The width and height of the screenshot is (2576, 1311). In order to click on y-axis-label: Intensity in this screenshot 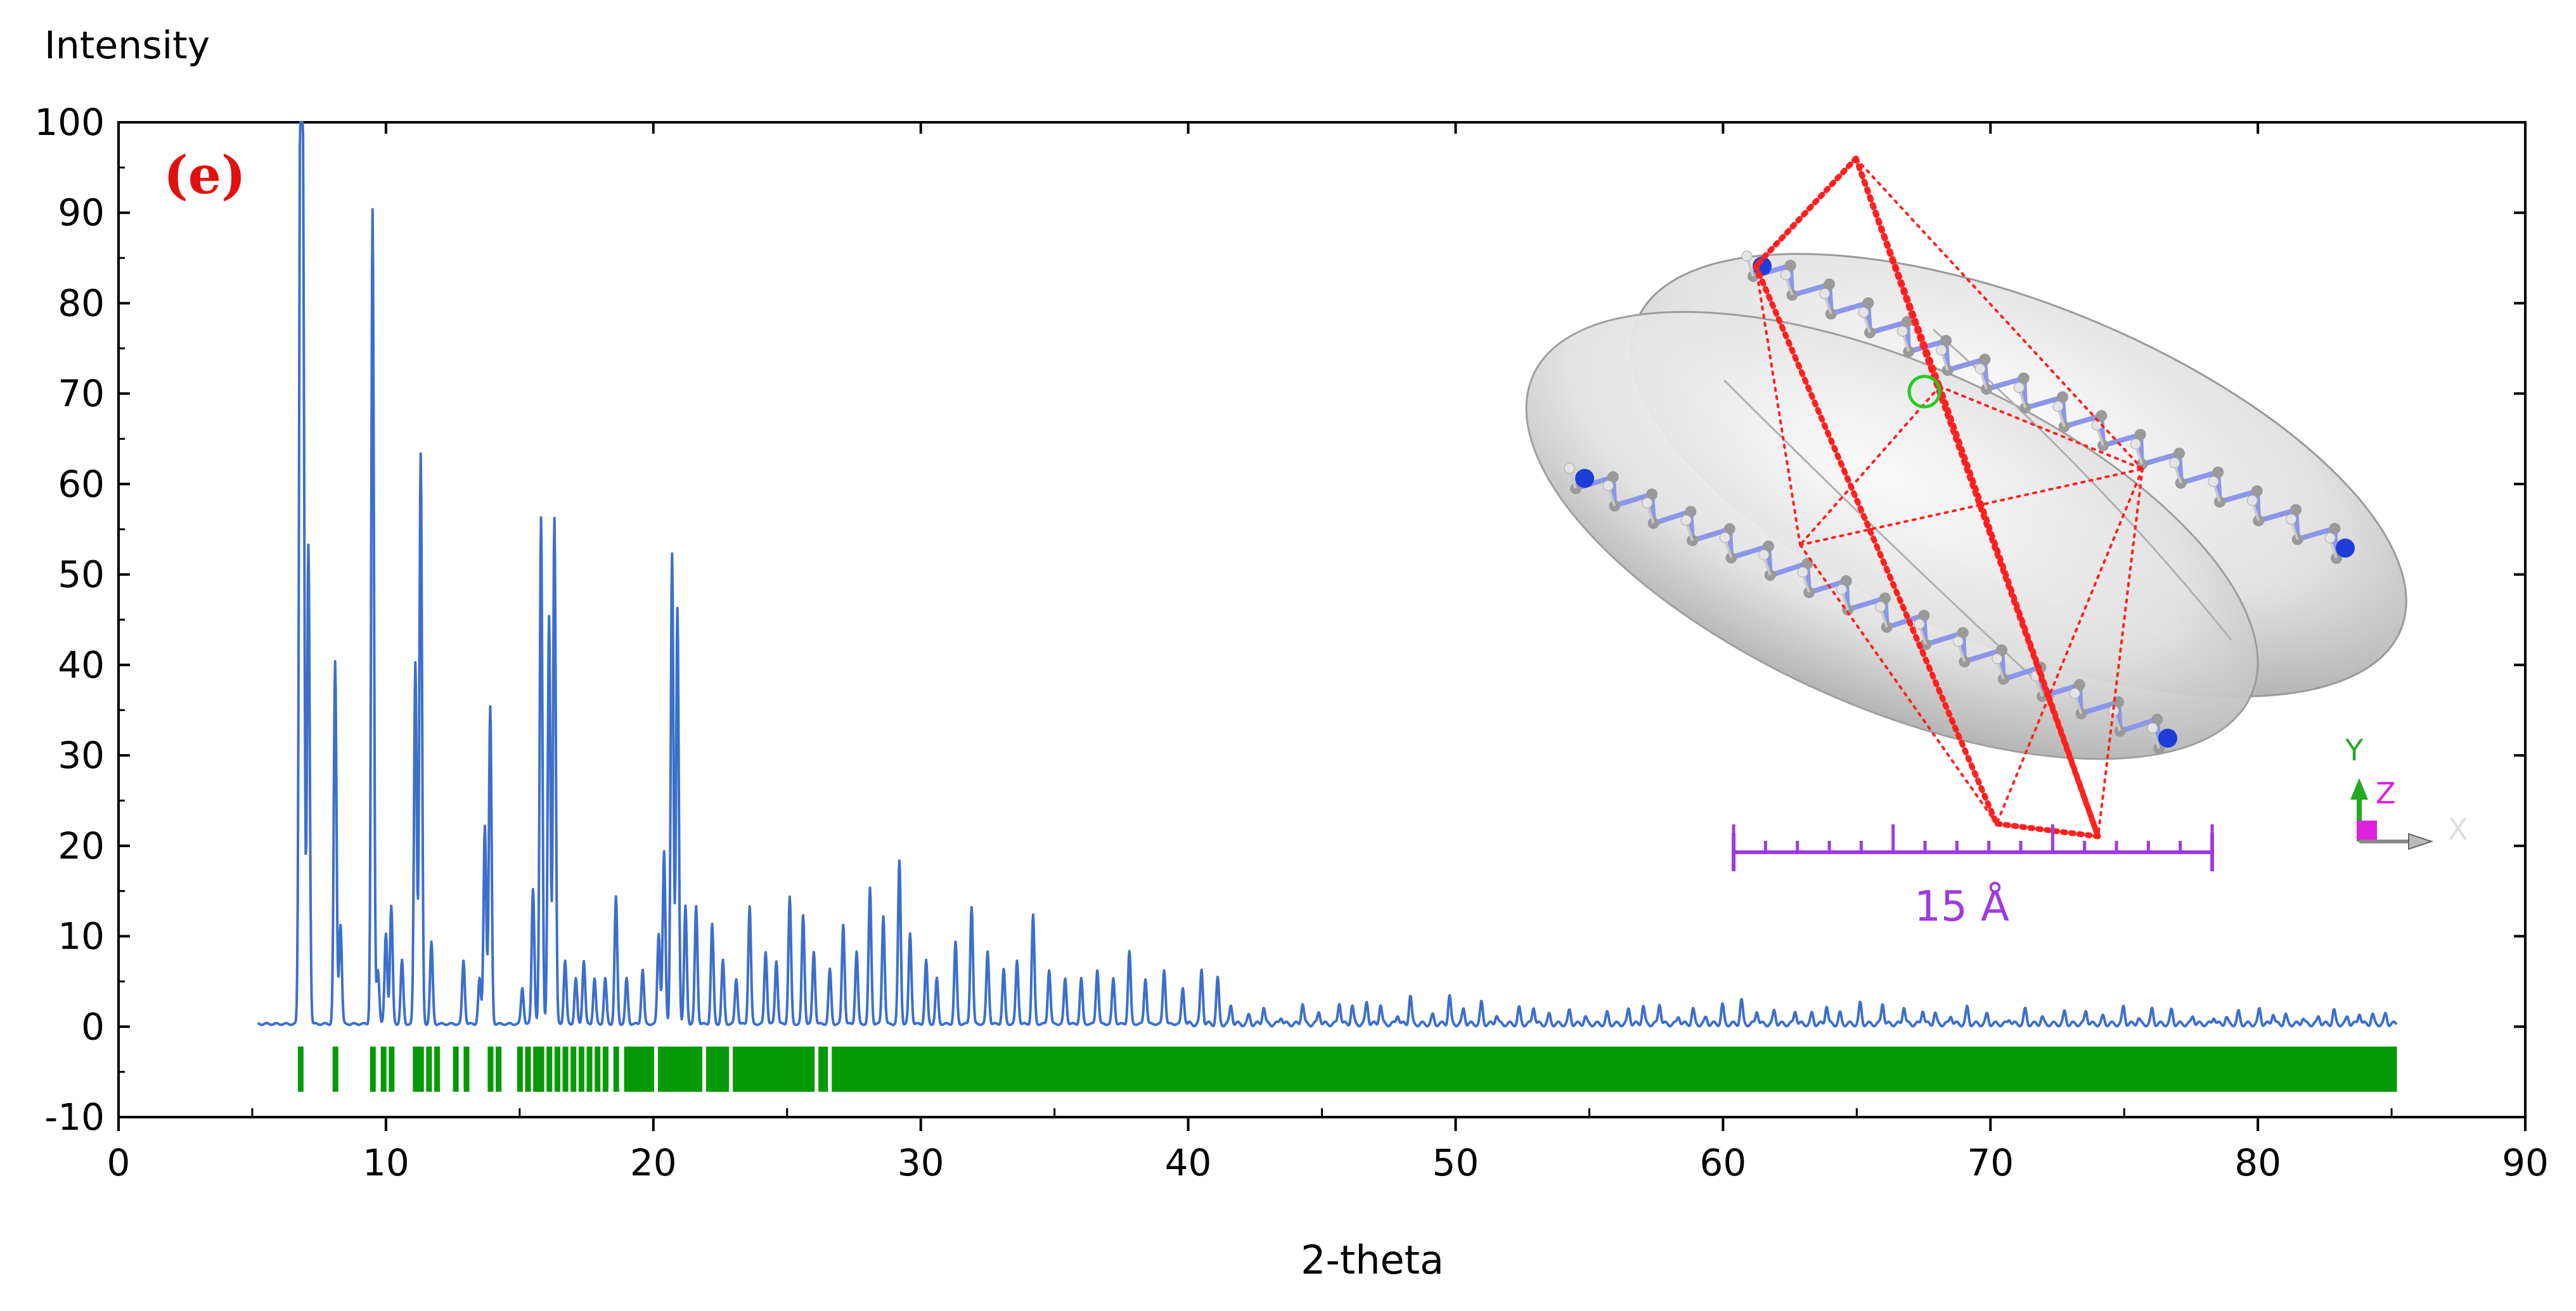, I will do `click(127, 45)`.